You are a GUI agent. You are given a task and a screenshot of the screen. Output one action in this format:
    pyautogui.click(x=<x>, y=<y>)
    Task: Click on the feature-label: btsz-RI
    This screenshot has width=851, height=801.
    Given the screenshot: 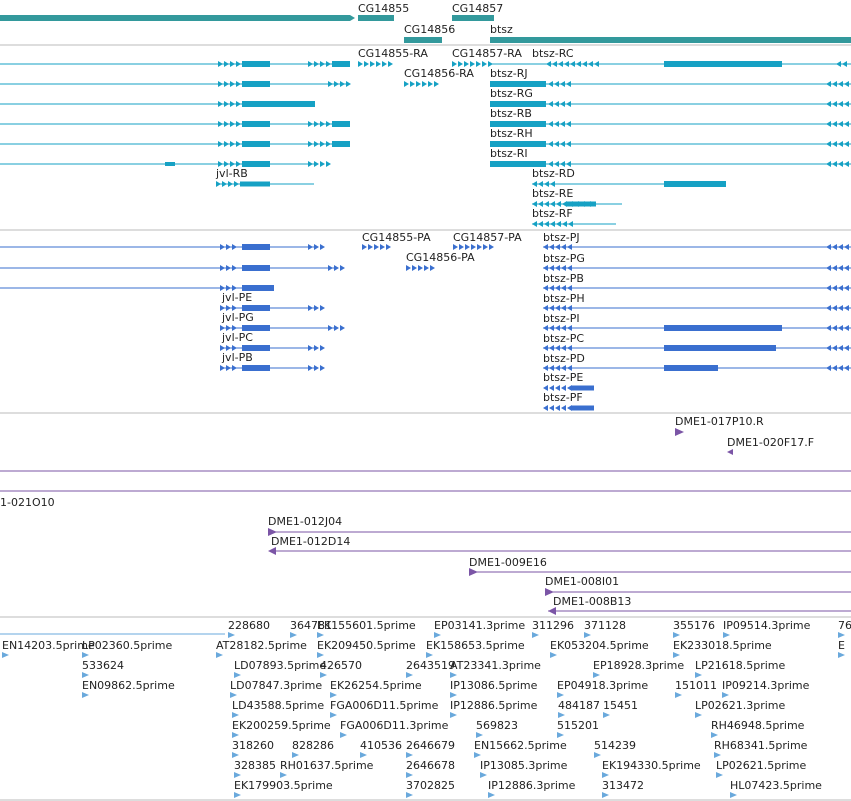 What is the action you would take?
    pyautogui.click(x=509, y=153)
    